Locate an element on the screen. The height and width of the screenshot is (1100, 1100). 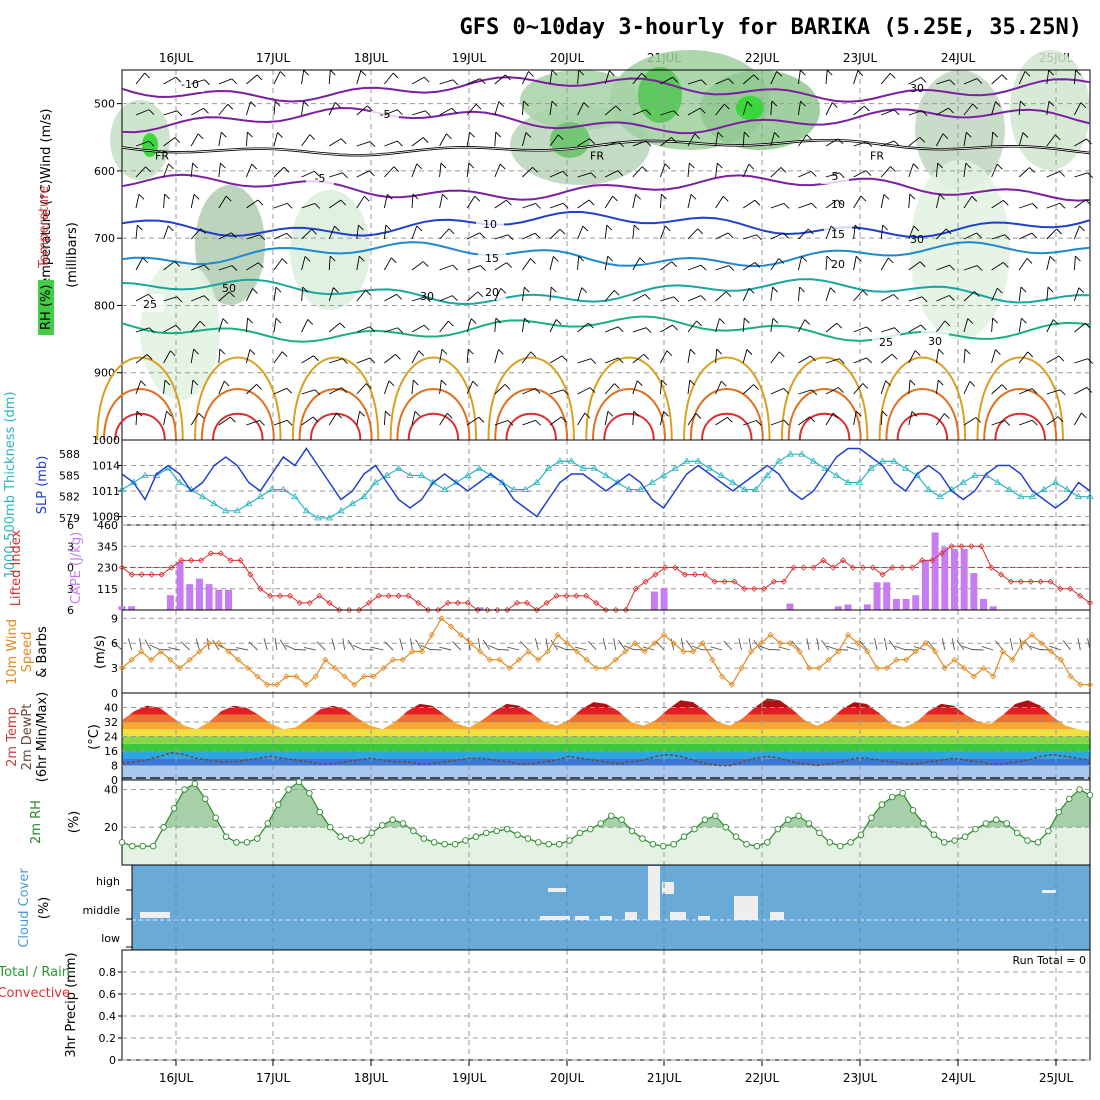
cloud-bar is located at coordinates (1049, 891).